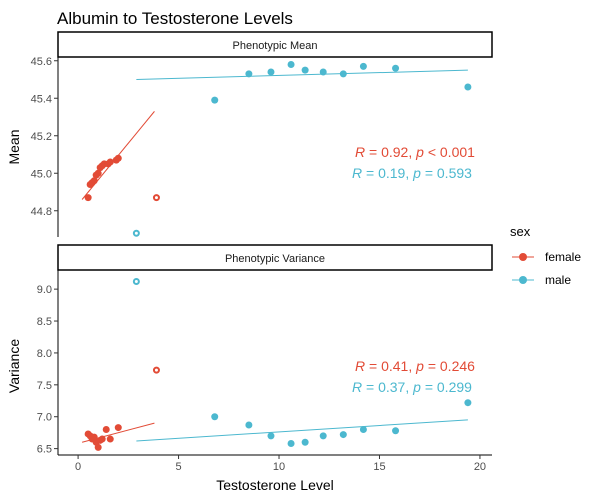 The height and width of the screenshot is (500, 600). I want to click on y-tick-label: 45.2, so click(41, 137).